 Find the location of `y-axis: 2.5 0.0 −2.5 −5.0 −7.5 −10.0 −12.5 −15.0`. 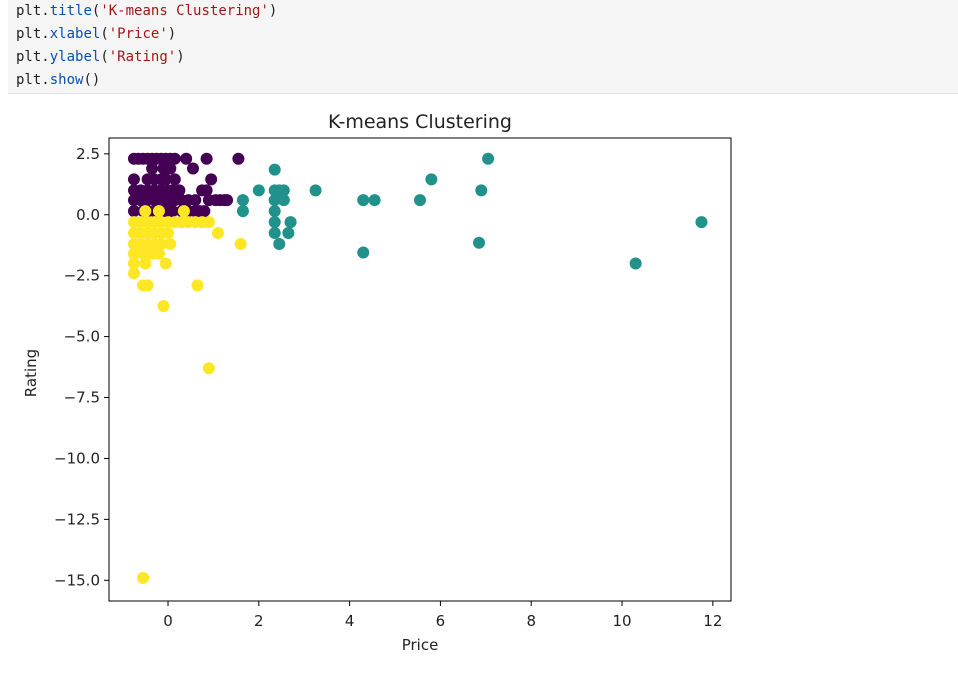

y-axis: 2.5 0.0 −2.5 −5.0 −7.5 −10.0 −12.5 −15.0 is located at coordinates (81, 367).